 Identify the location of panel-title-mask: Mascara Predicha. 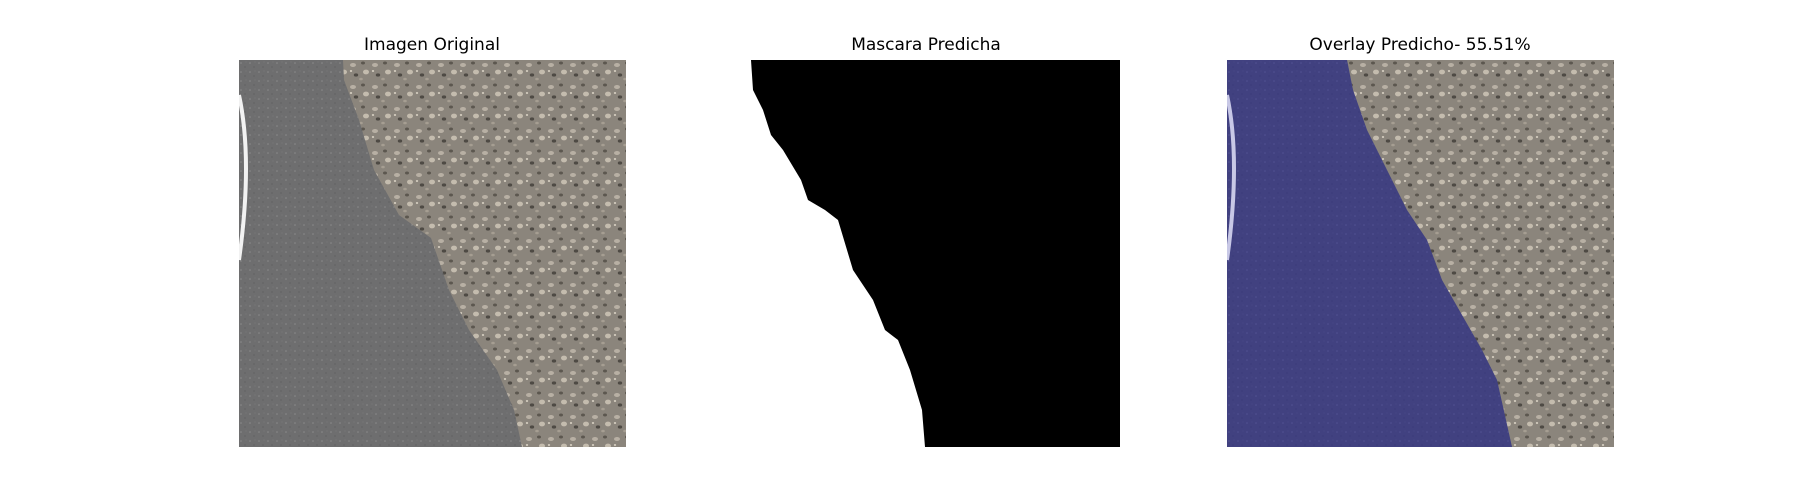
(926, 45).